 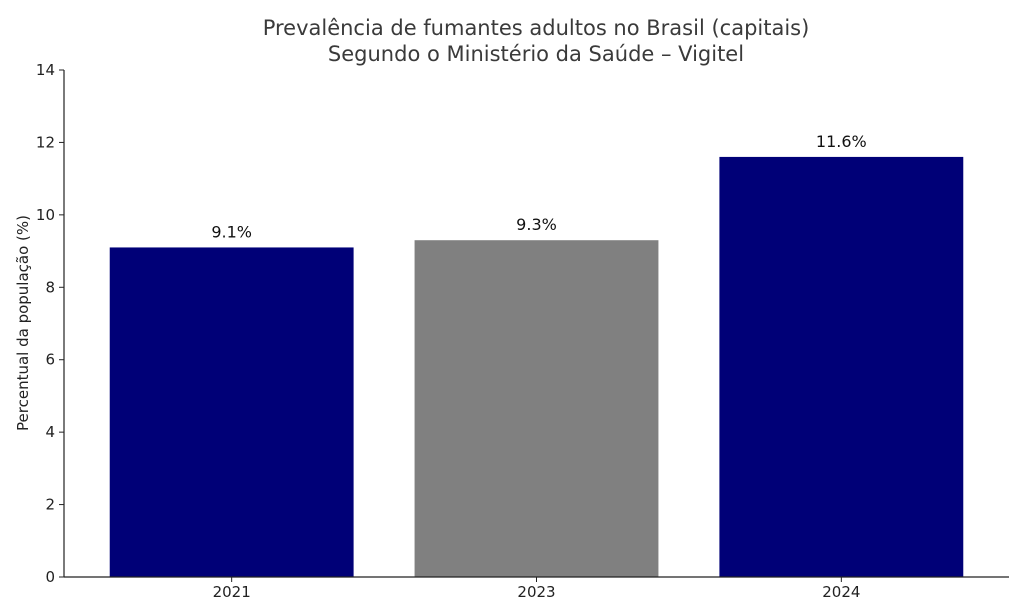 What do you see at coordinates (536, 224) in the screenshot?
I see `data-label-2023: 9.3%` at bounding box center [536, 224].